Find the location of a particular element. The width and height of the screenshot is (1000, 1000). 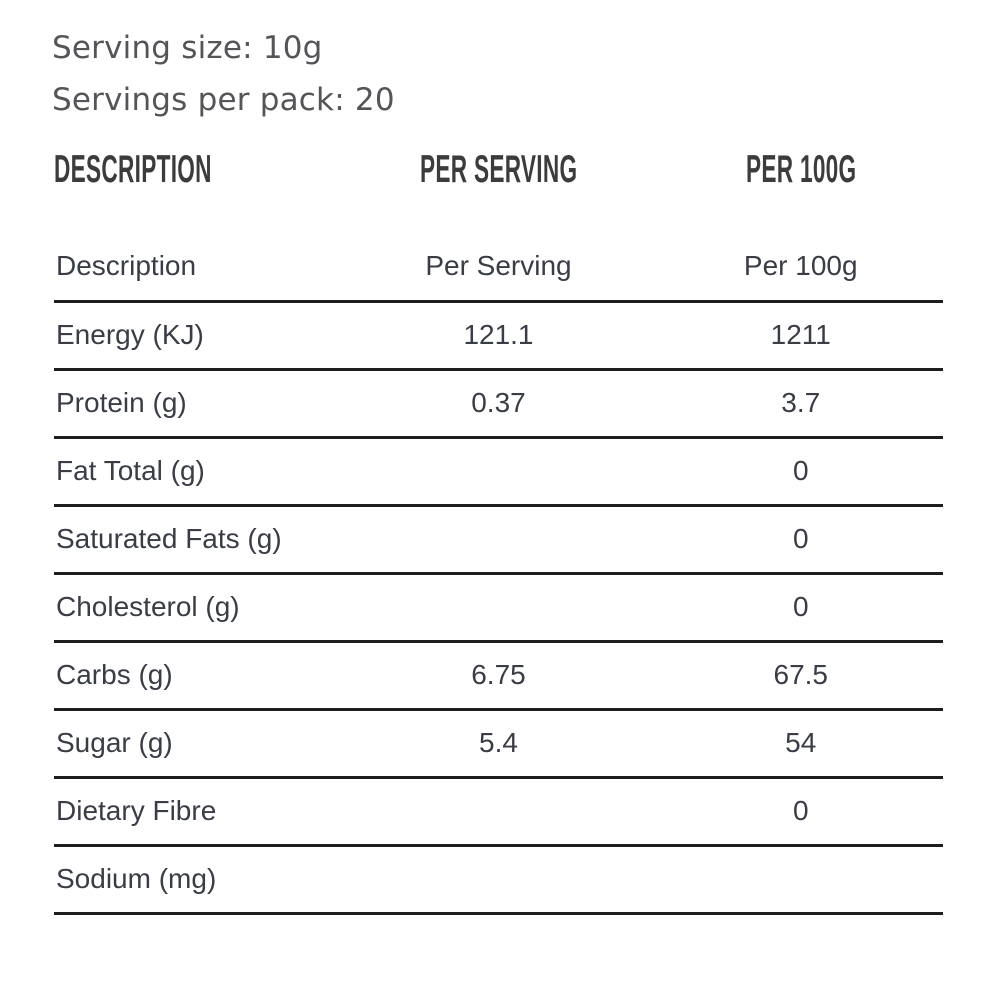

display-header-description: DESCRIPTION is located at coordinates (196, 170).